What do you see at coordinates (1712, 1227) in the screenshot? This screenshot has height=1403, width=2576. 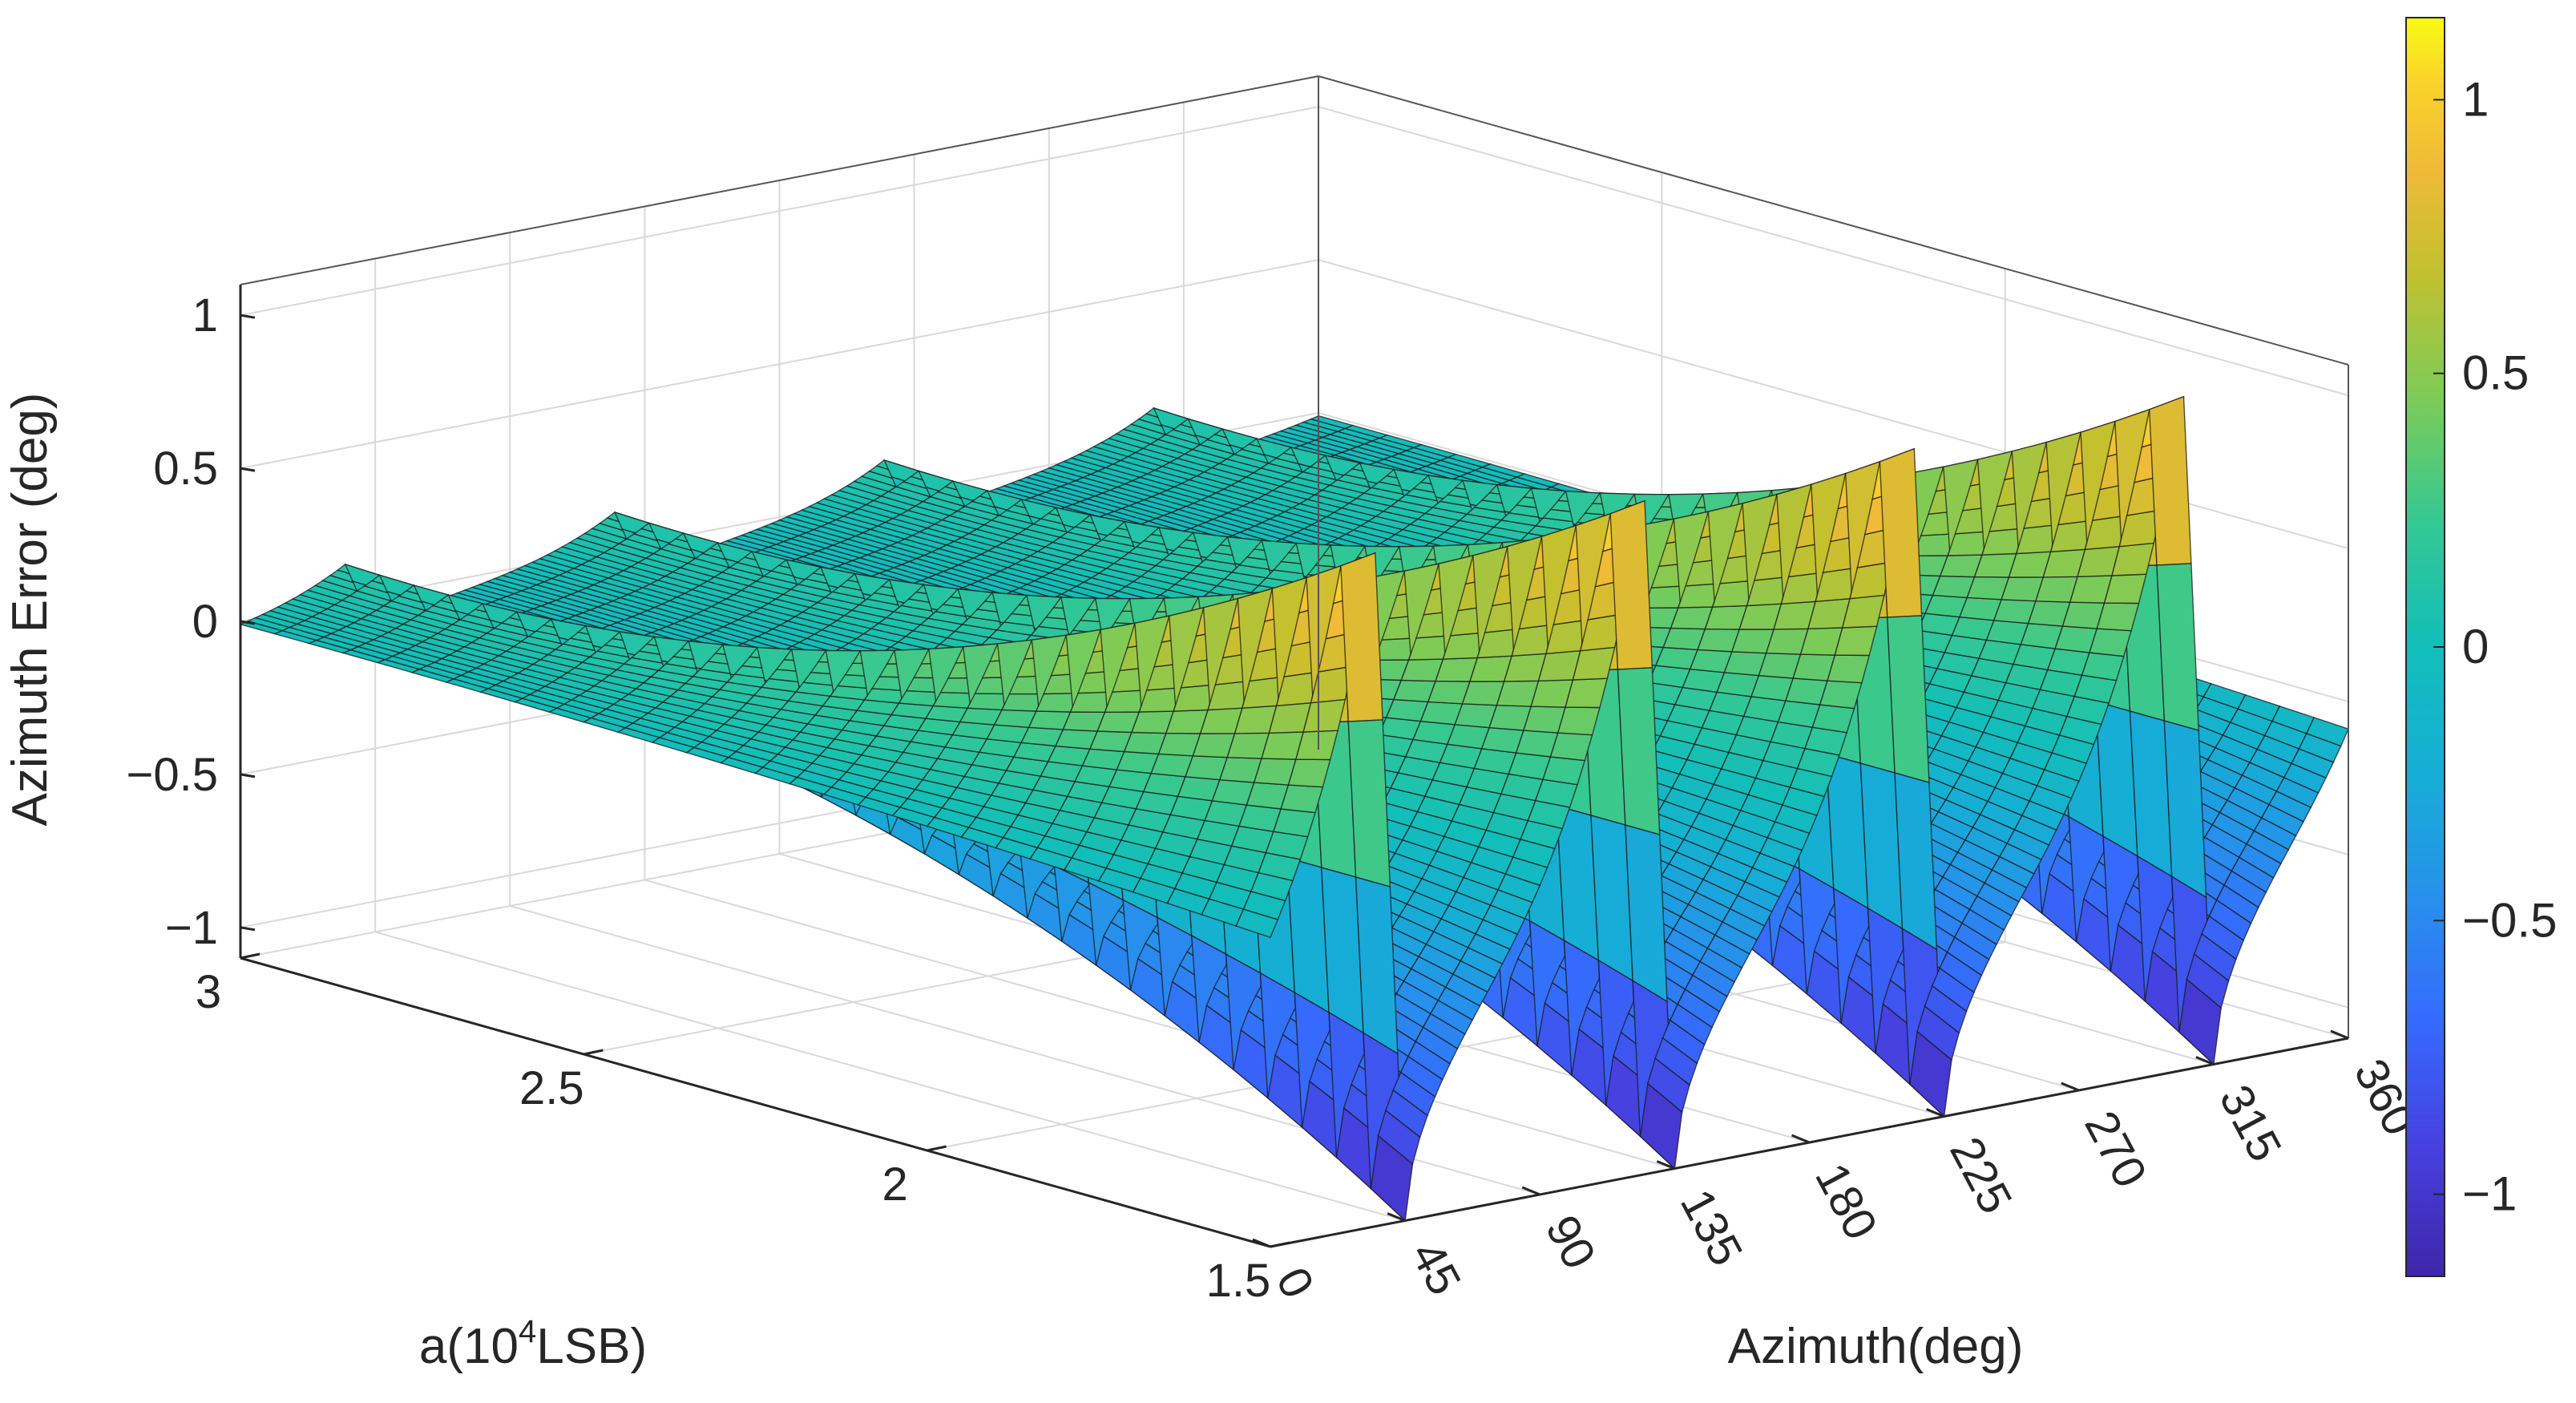 I see `azimuth-tick-label: 135` at bounding box center [1712, 1227].